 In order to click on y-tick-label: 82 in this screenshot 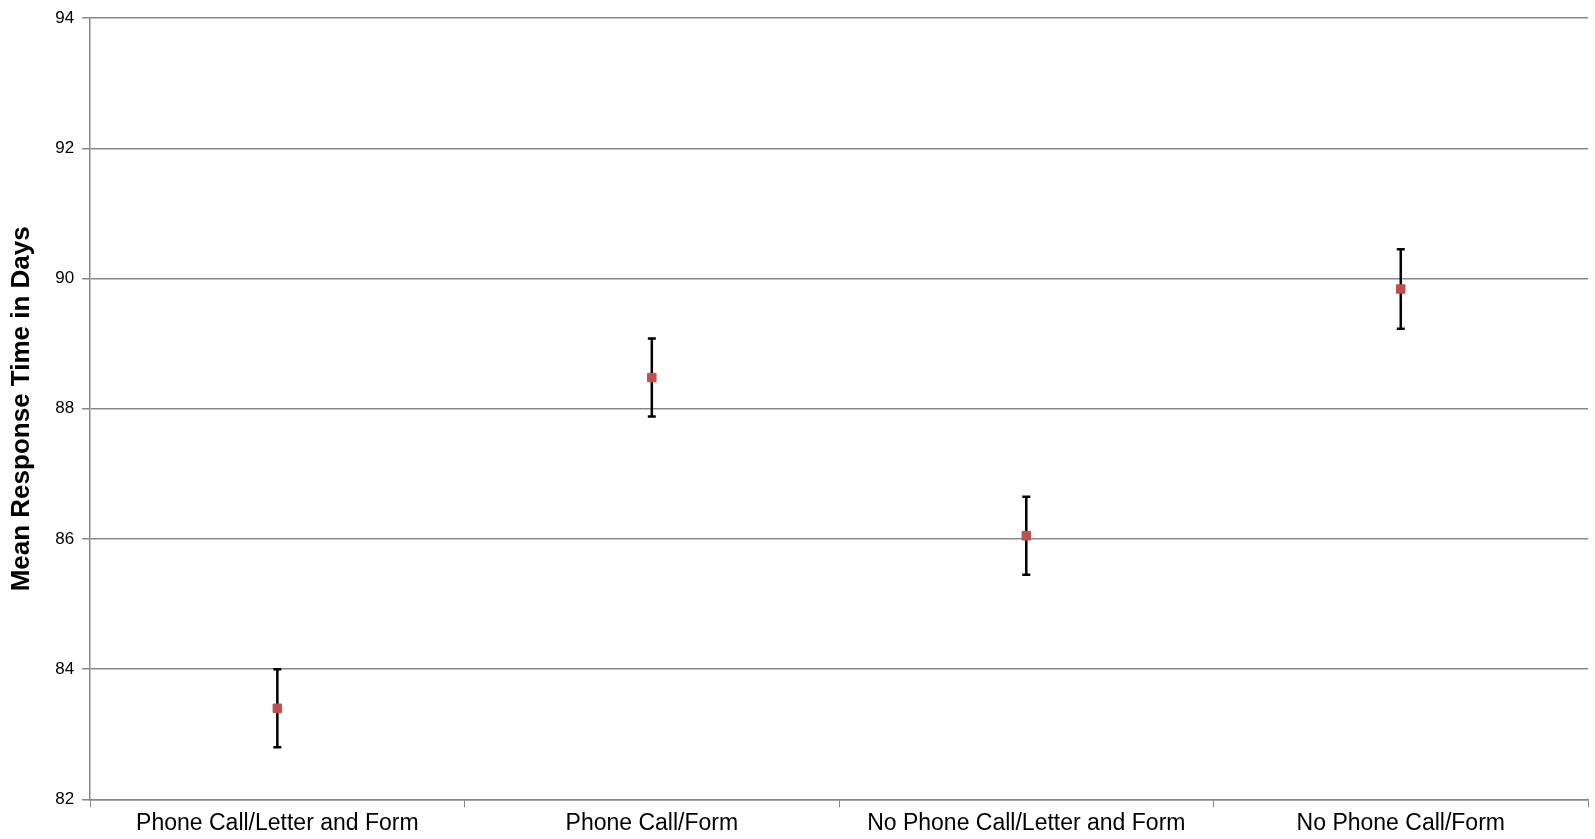, I will do `click(65, 799)`.